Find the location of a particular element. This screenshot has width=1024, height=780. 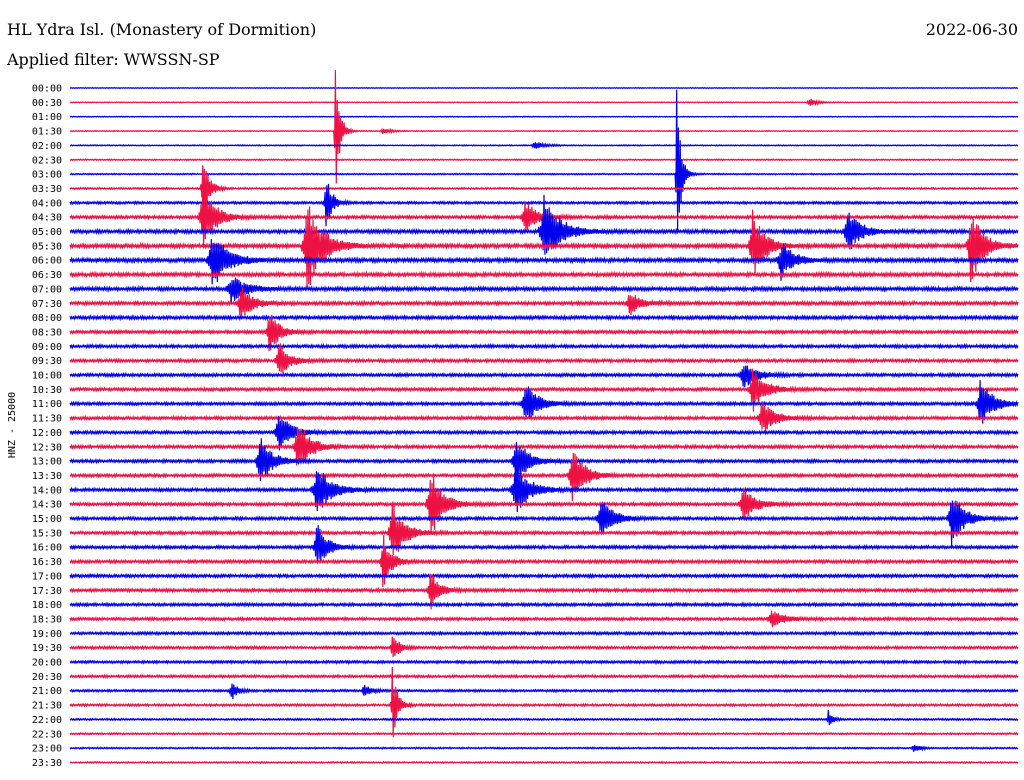

row-time-label: 10:30 is located at coordinates (47, 390).